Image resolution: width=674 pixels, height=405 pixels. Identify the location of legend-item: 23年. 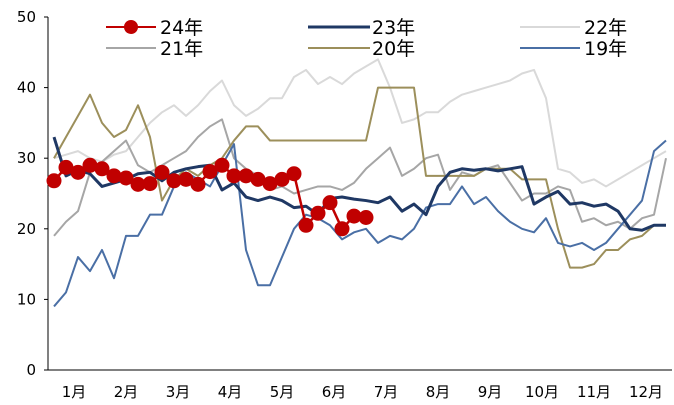
(361, 28).